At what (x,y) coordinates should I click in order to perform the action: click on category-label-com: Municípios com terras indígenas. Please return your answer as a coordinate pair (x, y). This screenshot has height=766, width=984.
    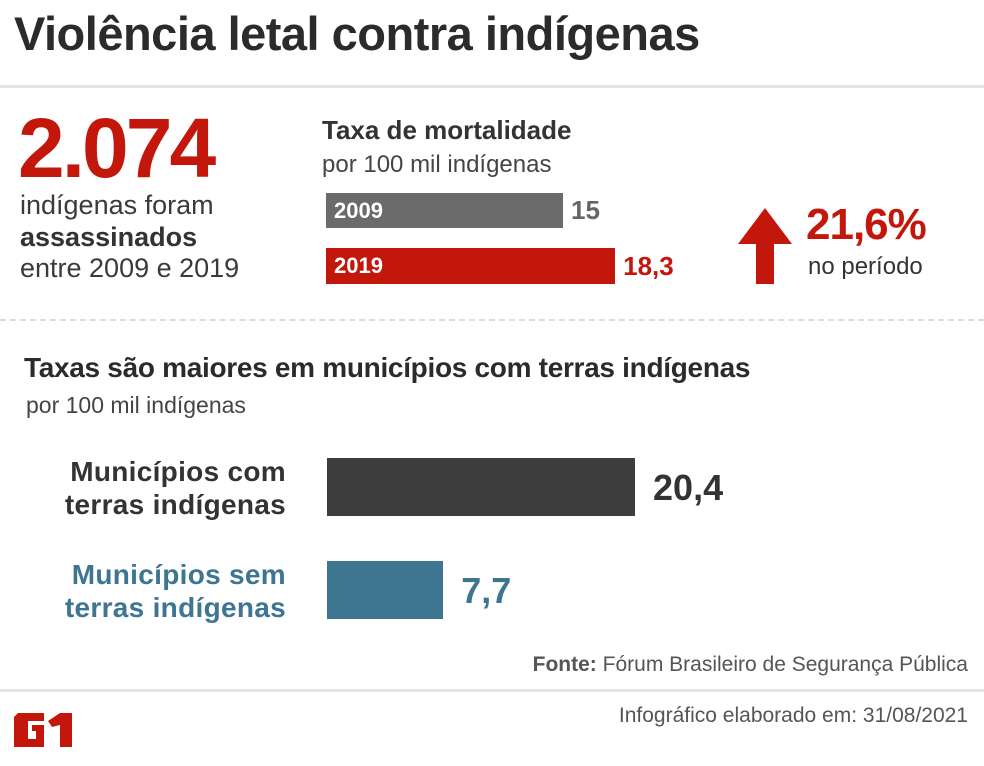
    Looking at the image, I should click on (175, 488).